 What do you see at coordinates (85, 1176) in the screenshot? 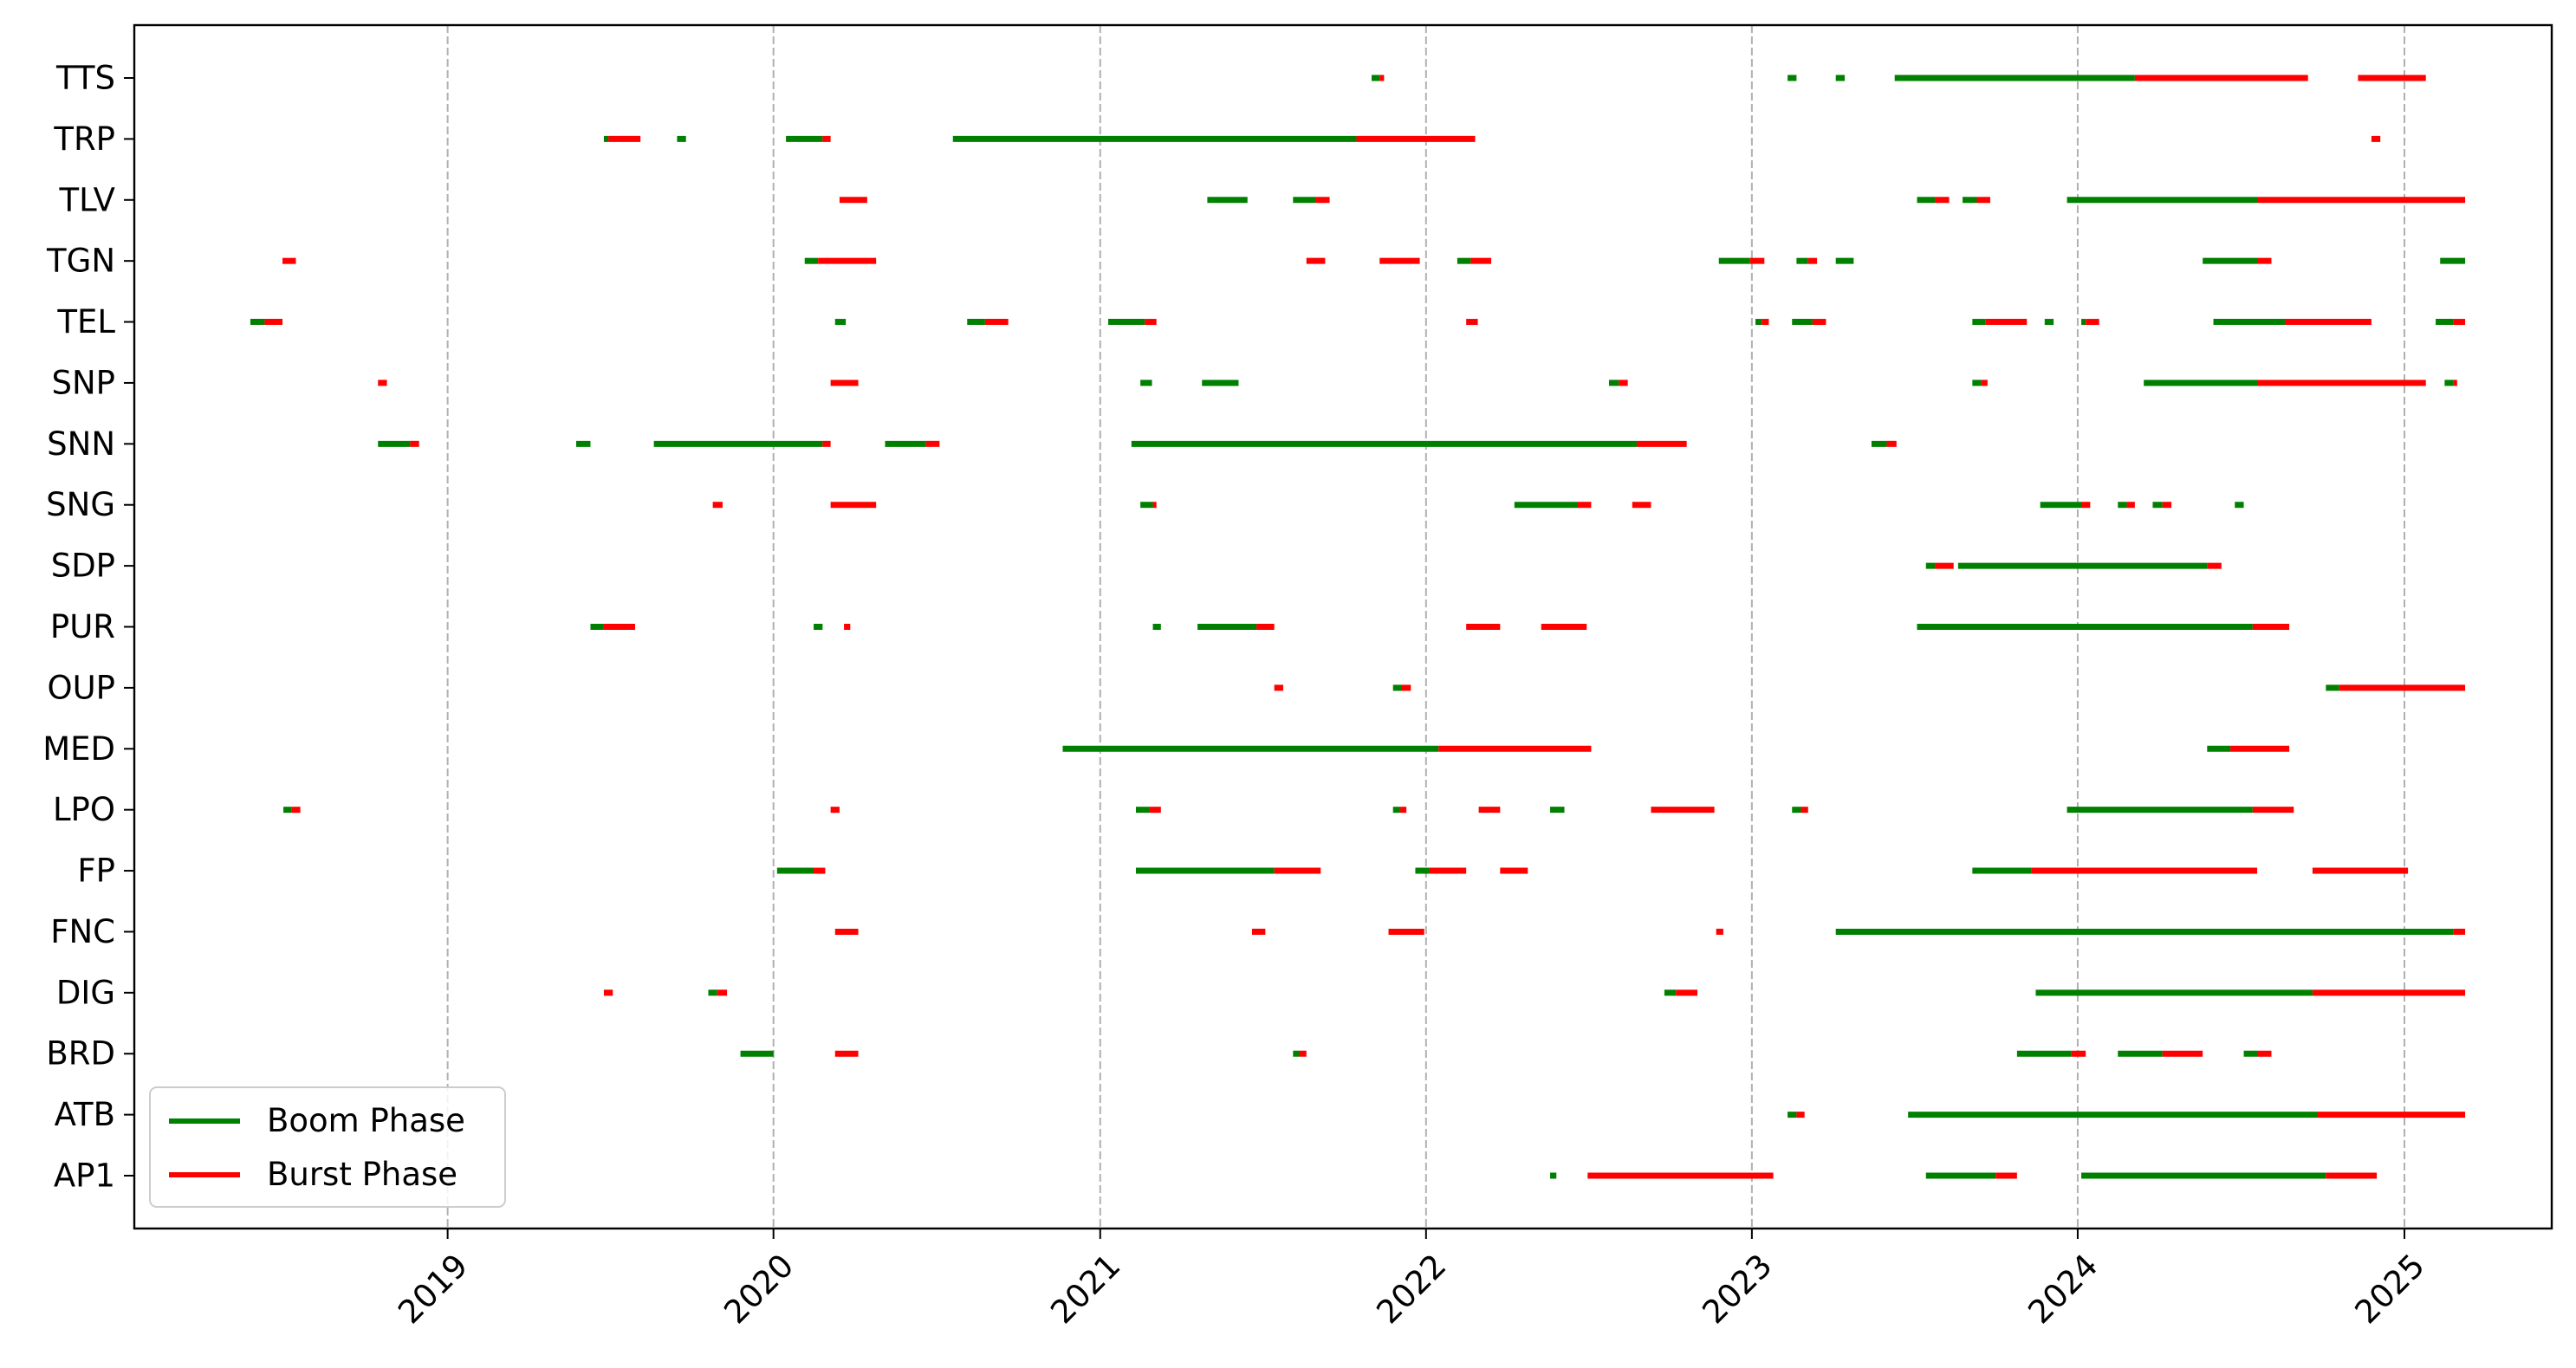
I see `y-tick-label: AP1` at bounding box center [85, 1176].